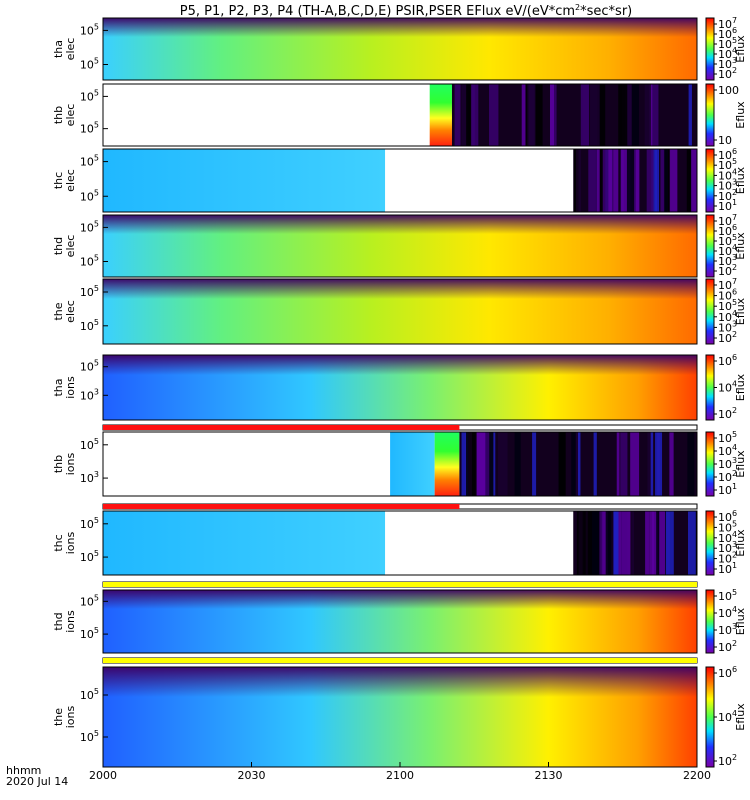 The width and height of the screenshot is (750, 800). Describe the element at coordinates (23, 770) in the screenshot. I see `x-unit-label: hhmm` at that location.